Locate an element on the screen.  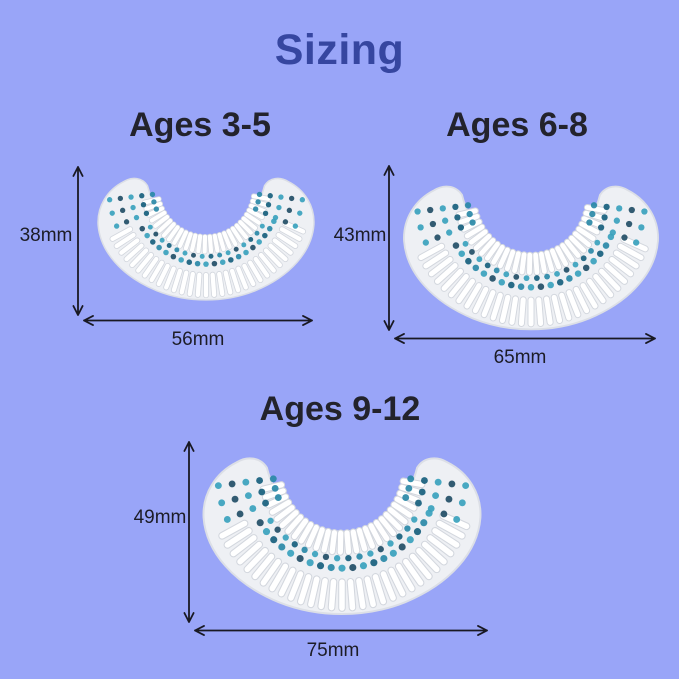
toothbrush-mouthpiece-illustration-medium is located at coordinates (531, 258).